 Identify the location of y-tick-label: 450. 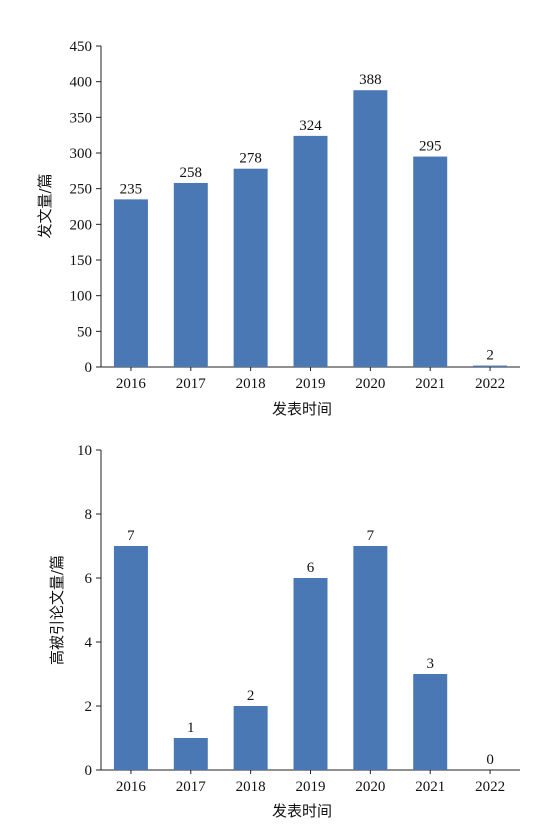
(81, 47).